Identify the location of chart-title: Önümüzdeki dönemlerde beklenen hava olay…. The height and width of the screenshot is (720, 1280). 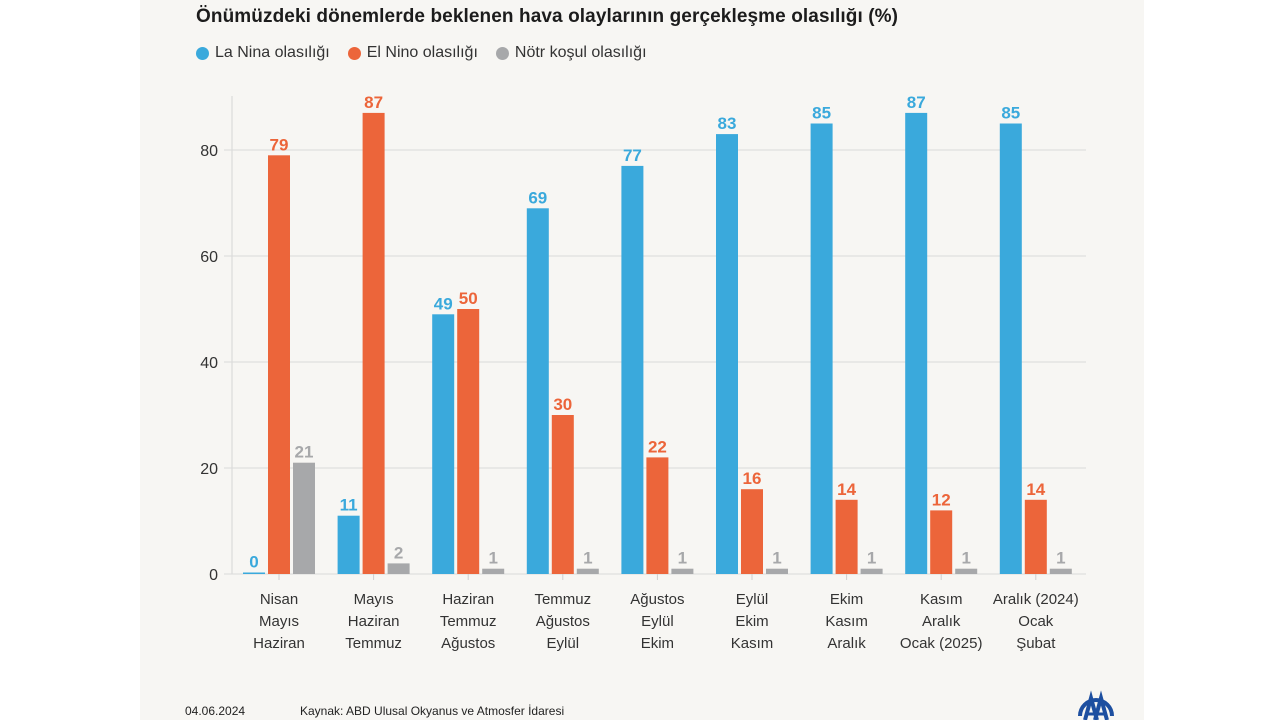
(547, 16).